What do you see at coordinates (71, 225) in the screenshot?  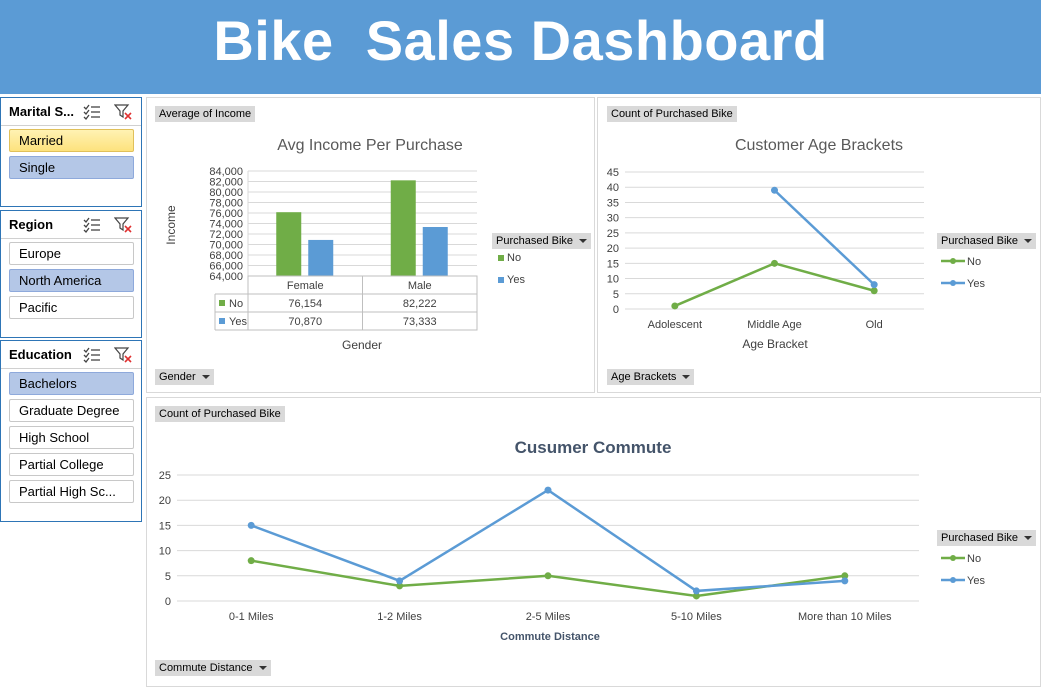 I see `slicer-header: Region` at bounding box center [71, 225].